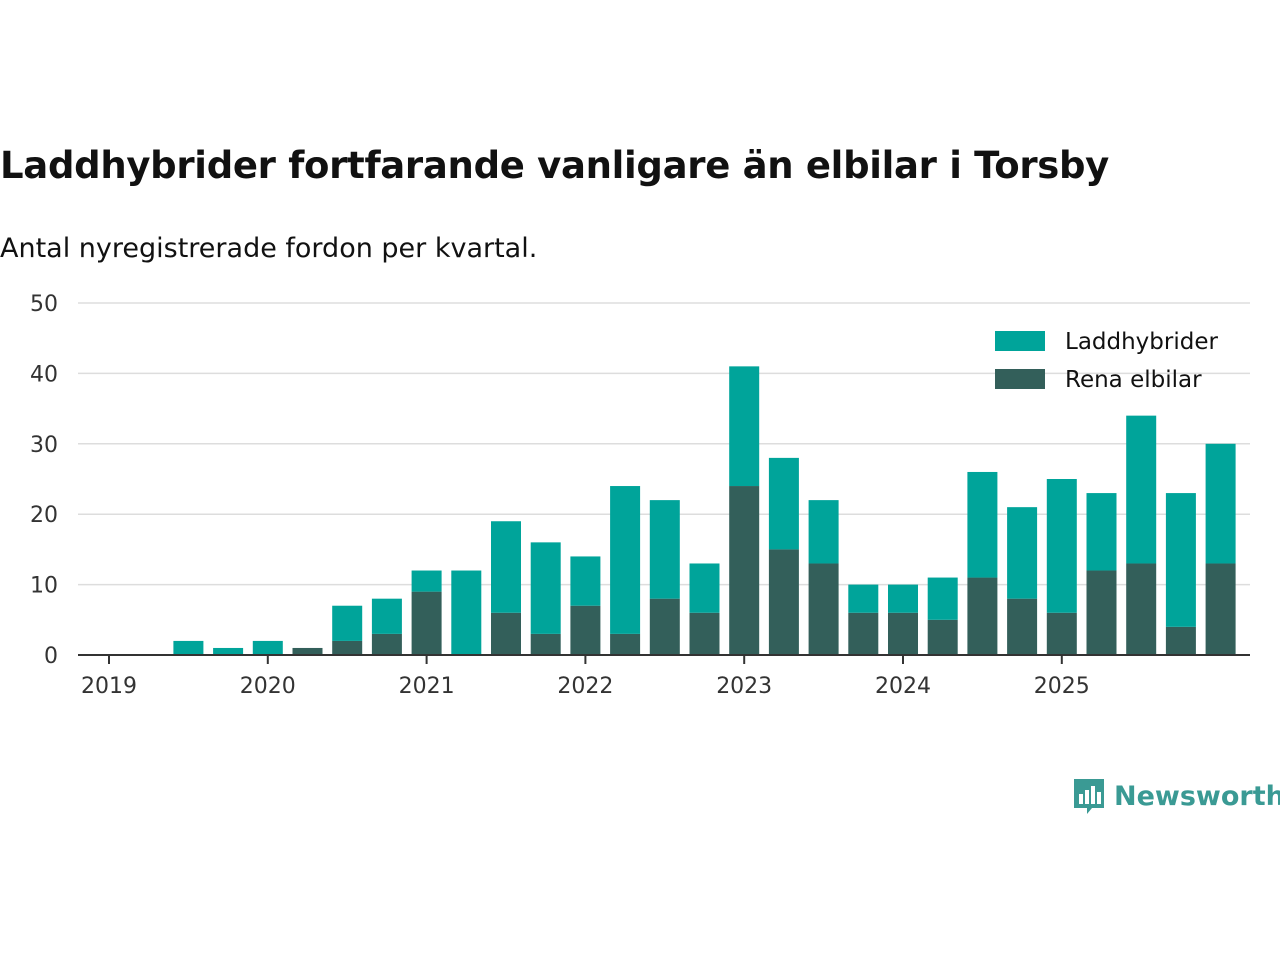  Describe the element at coordinates (44, 304) in the screenshot. I see `y-tick-label: 50` at that location.